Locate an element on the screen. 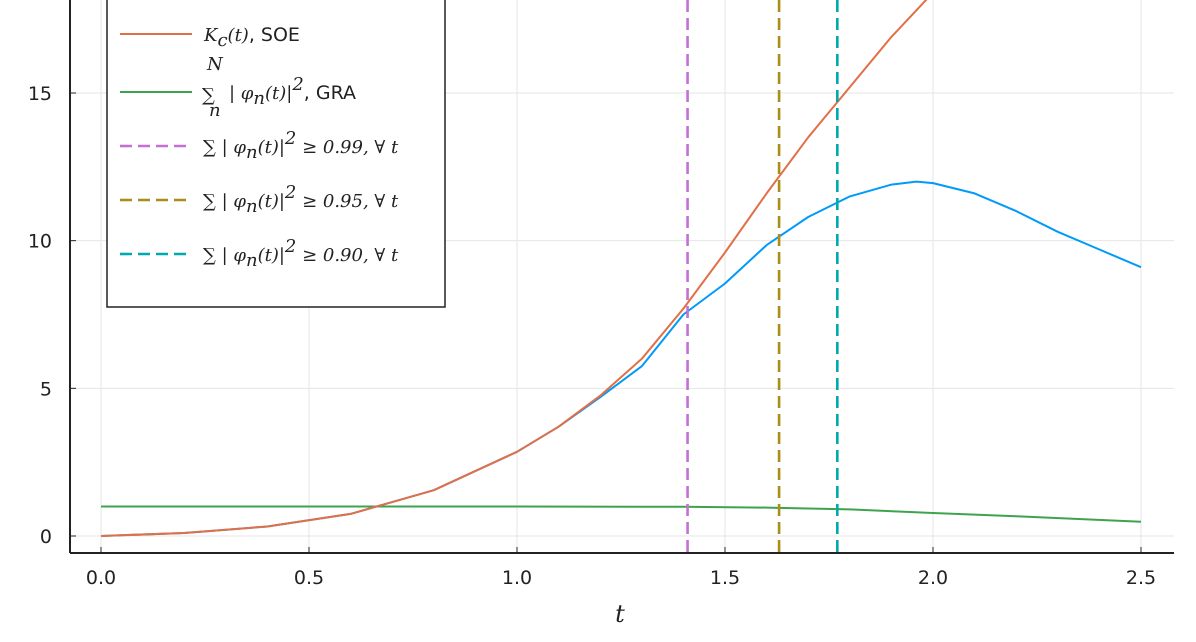 This screenshot has height=642, width=1196. x-tick-label: 0.5 is located at coordinates (309, 578).